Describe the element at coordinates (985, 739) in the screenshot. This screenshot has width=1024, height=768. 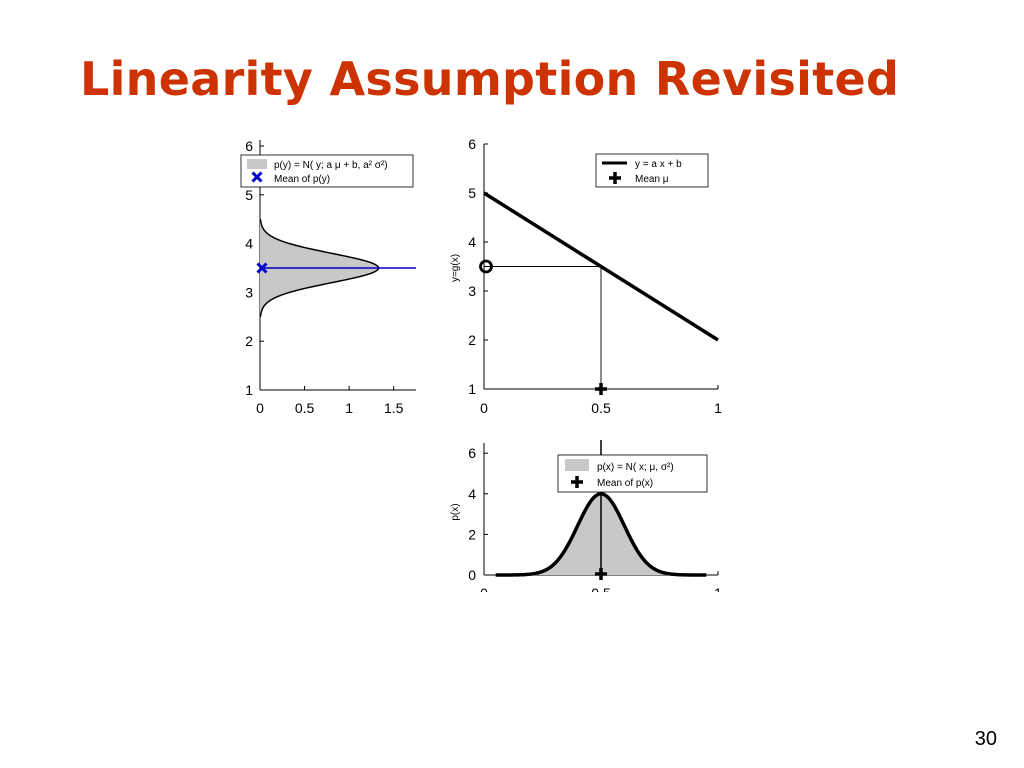
I see `page-number: 30` at that location.